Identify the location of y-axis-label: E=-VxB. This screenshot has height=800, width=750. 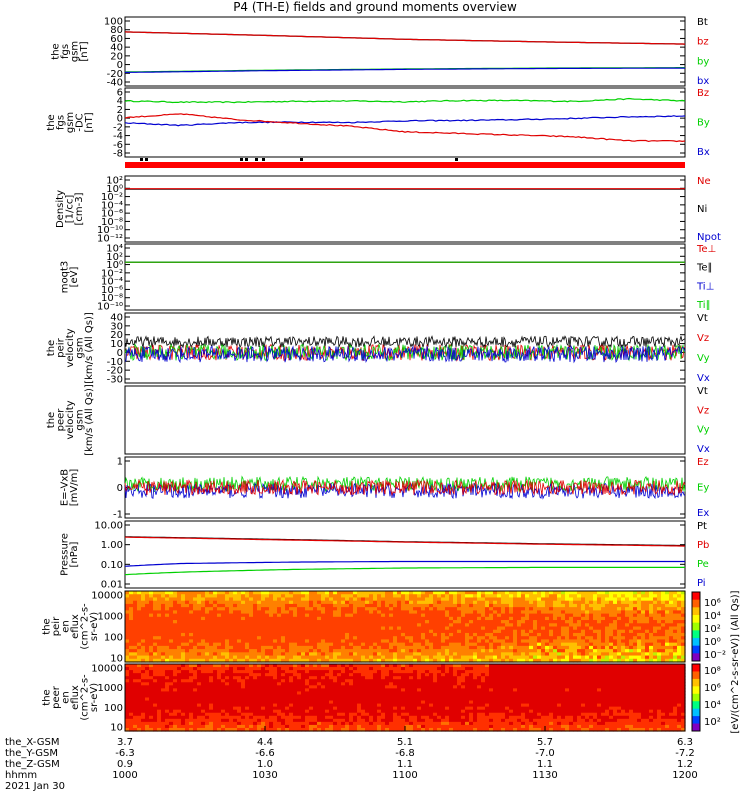
(65, 487).